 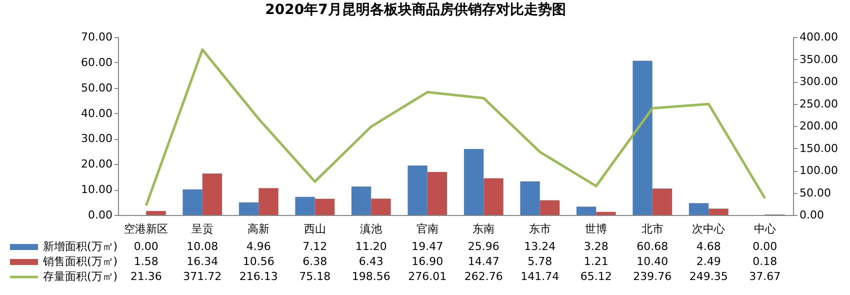 What do you see at coordinates (596, 261) in the screenshot?
I see `data-label: 1.21` at bounding box center [596, 261].